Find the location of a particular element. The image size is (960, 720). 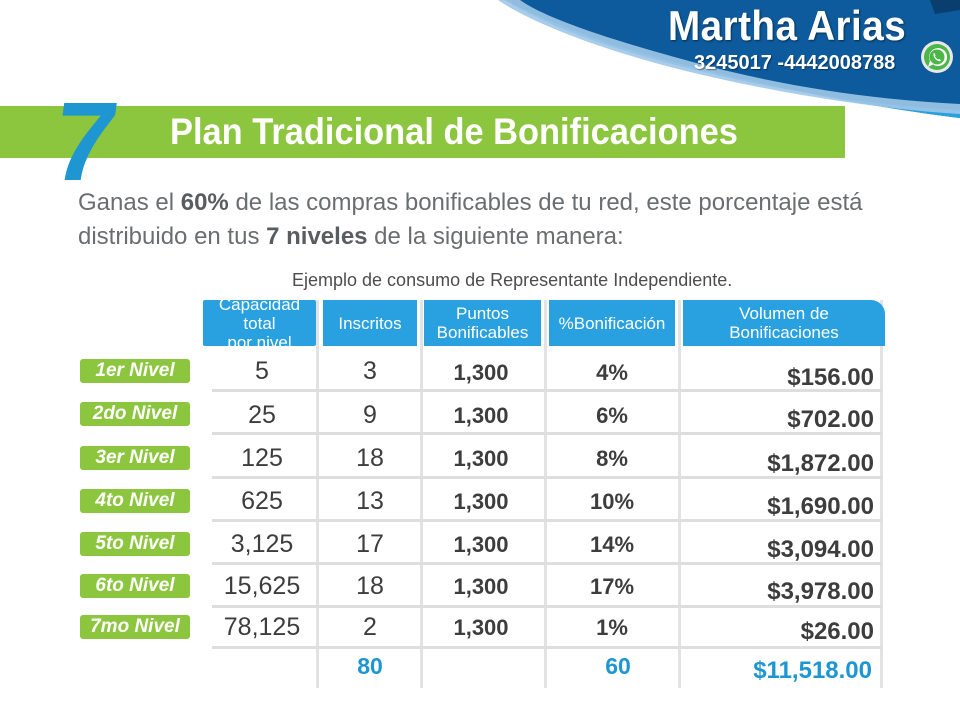

enrolled-cell: 3 is located at coordinates (370, 371).